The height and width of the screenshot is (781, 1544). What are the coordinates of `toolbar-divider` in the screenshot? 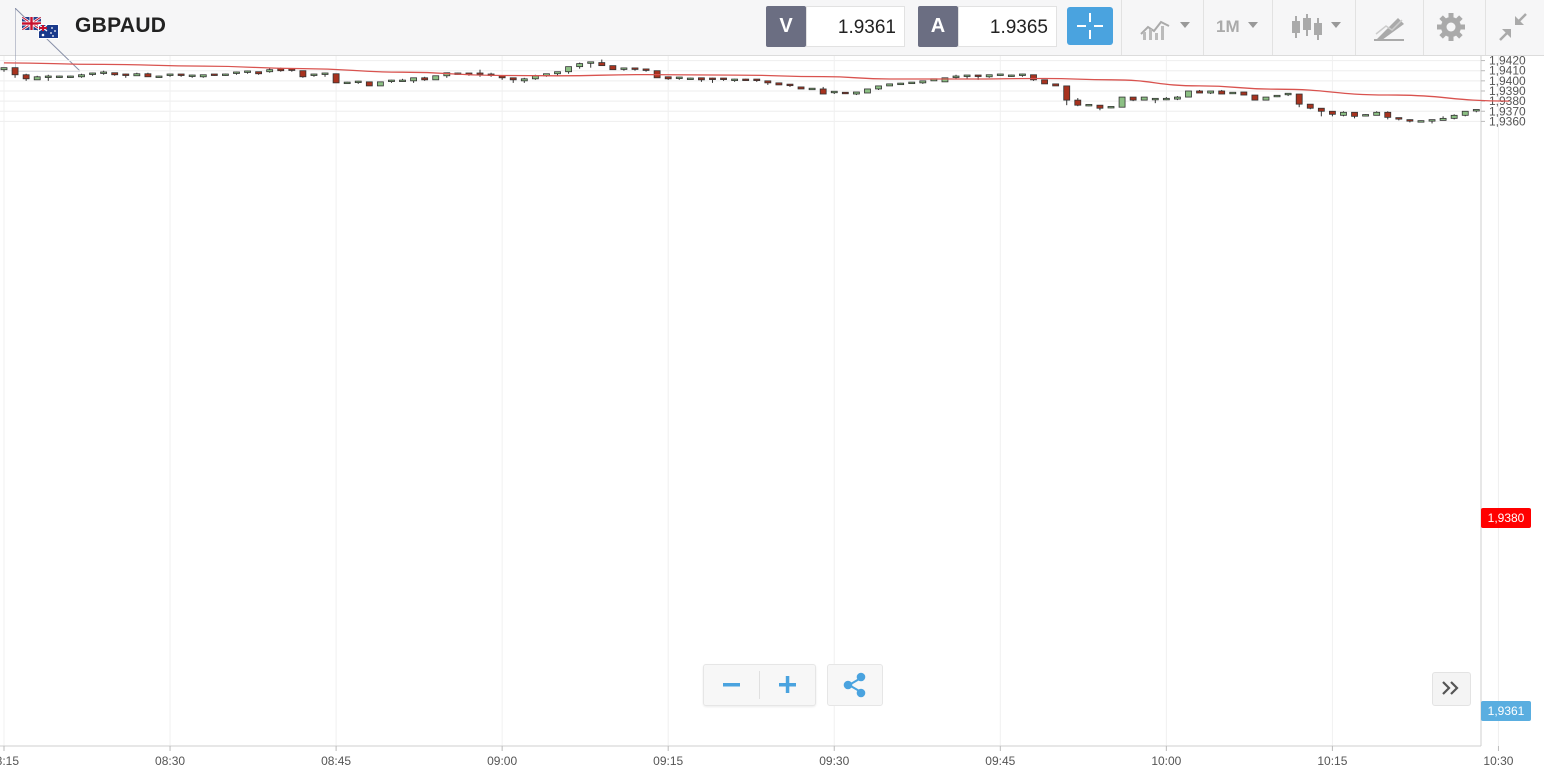 It's located at (1485, 27).